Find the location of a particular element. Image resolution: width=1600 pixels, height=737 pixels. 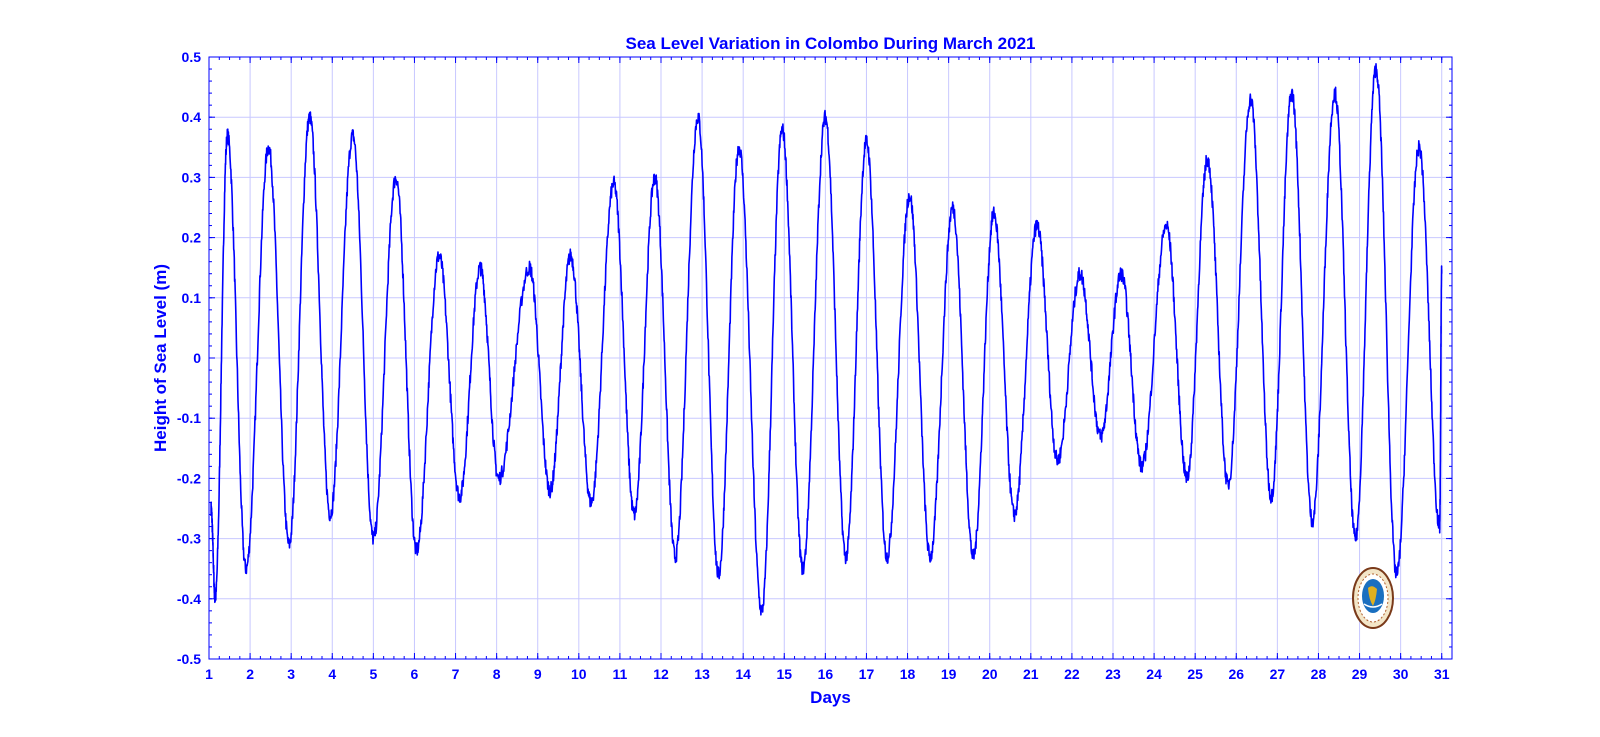

y-tick-label: -0.4 is located at coordinates (189, 599).